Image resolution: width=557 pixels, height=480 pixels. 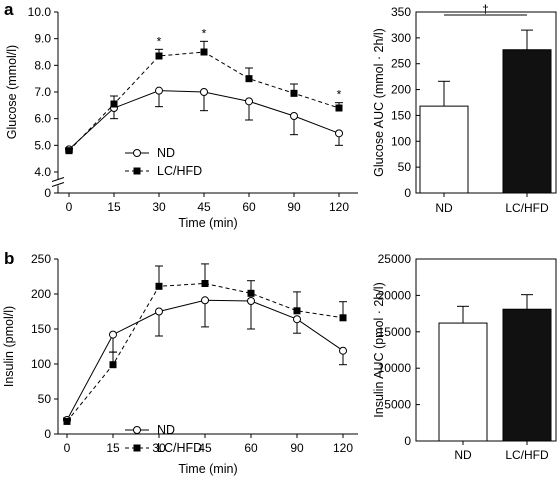 I want to click on y-axis-label: Insulin (pmol/l), so click(x=9, y=346).